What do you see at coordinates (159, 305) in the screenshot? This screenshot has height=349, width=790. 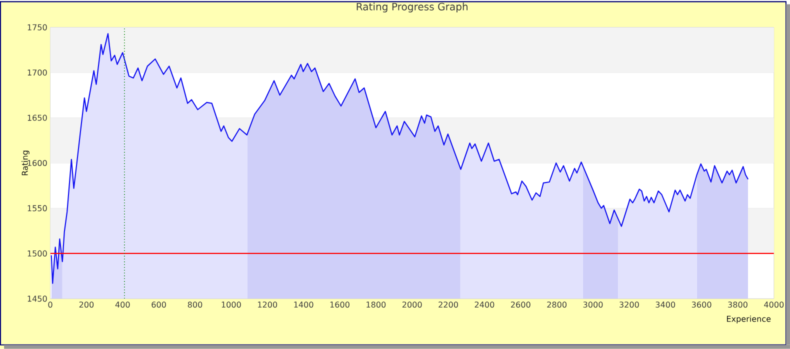 I see `x-tick-label: 600` at bounding box center [159, 305].